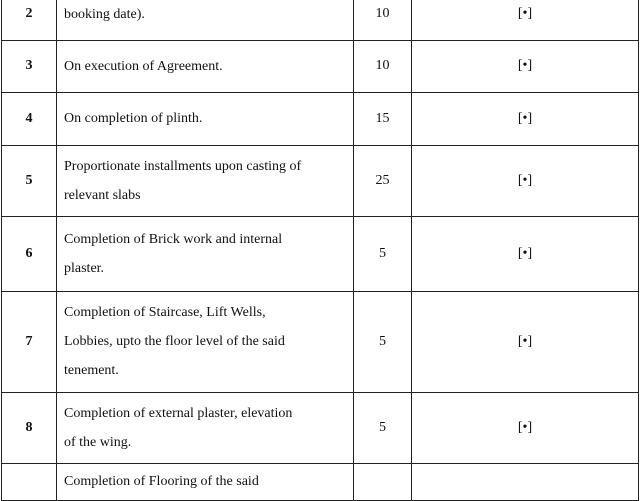  I want to click on description-cell: On execution of Agreement., so click(204, 66).